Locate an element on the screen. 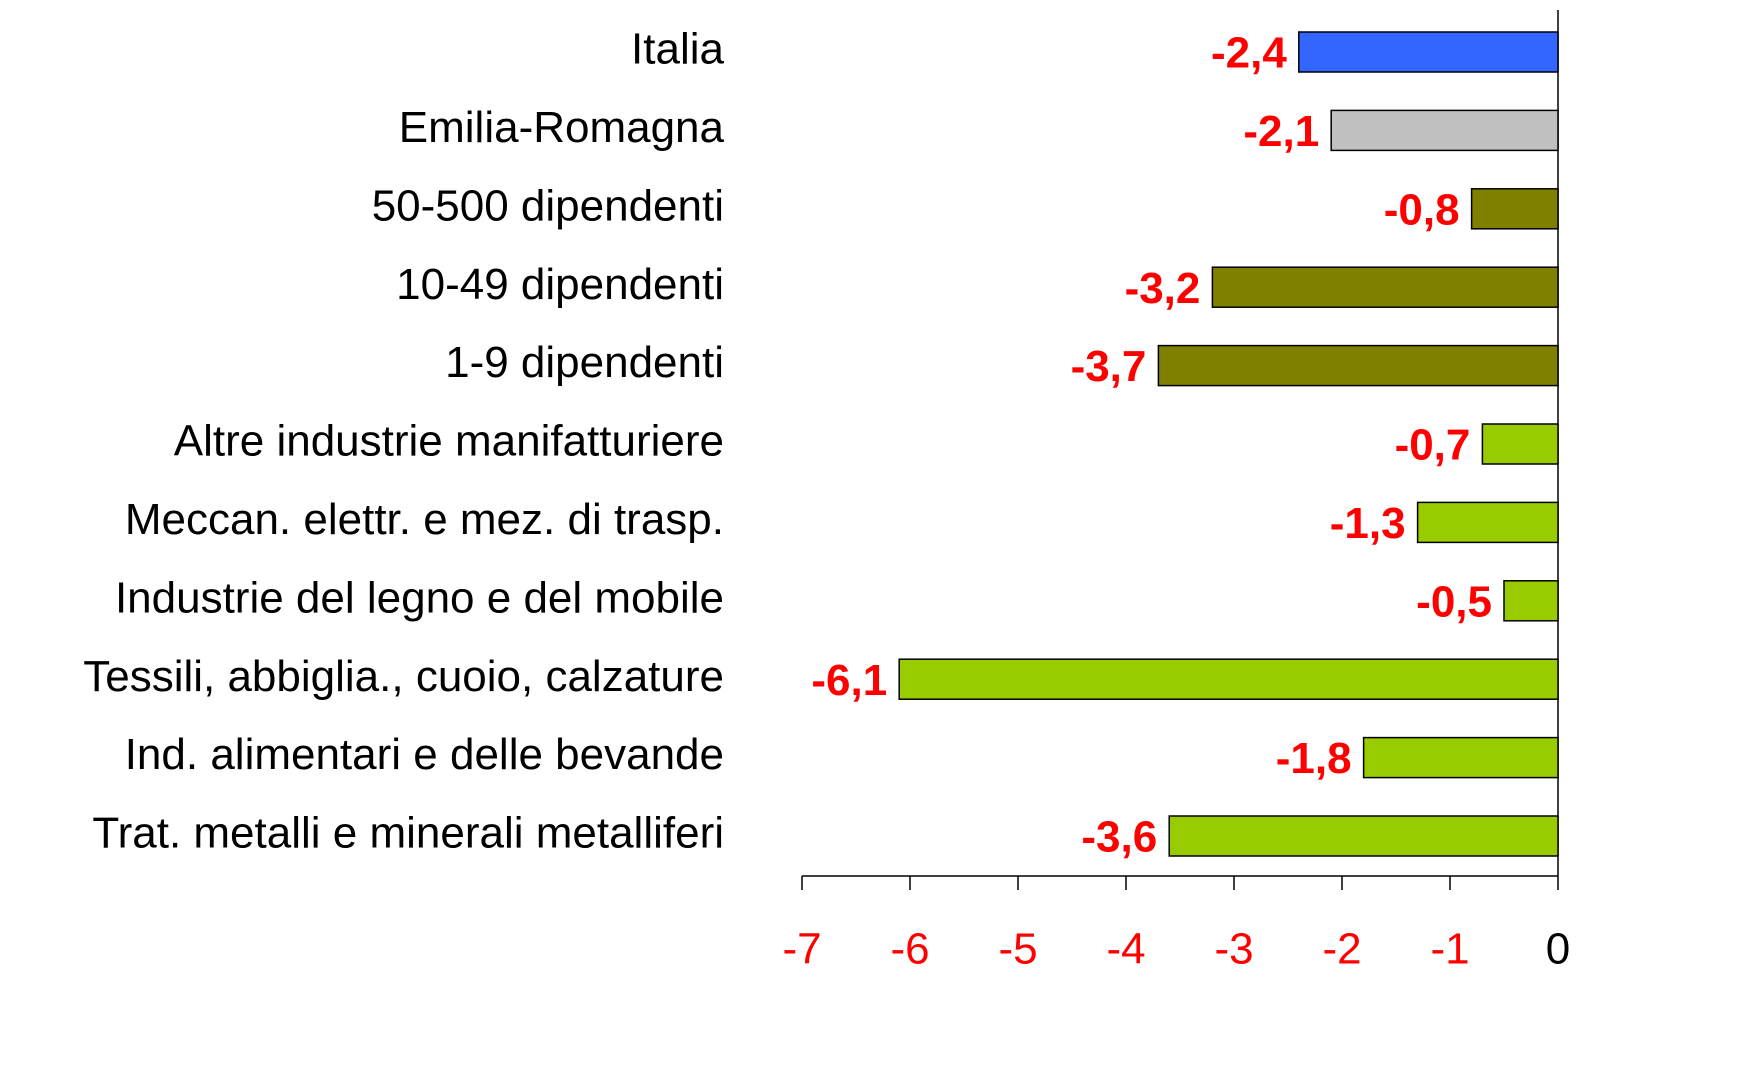 This screenshot has width=1753, height=1082. category-label: Tessili, abbiglia., cuoio, calzature is located at coordinates (403, 676).